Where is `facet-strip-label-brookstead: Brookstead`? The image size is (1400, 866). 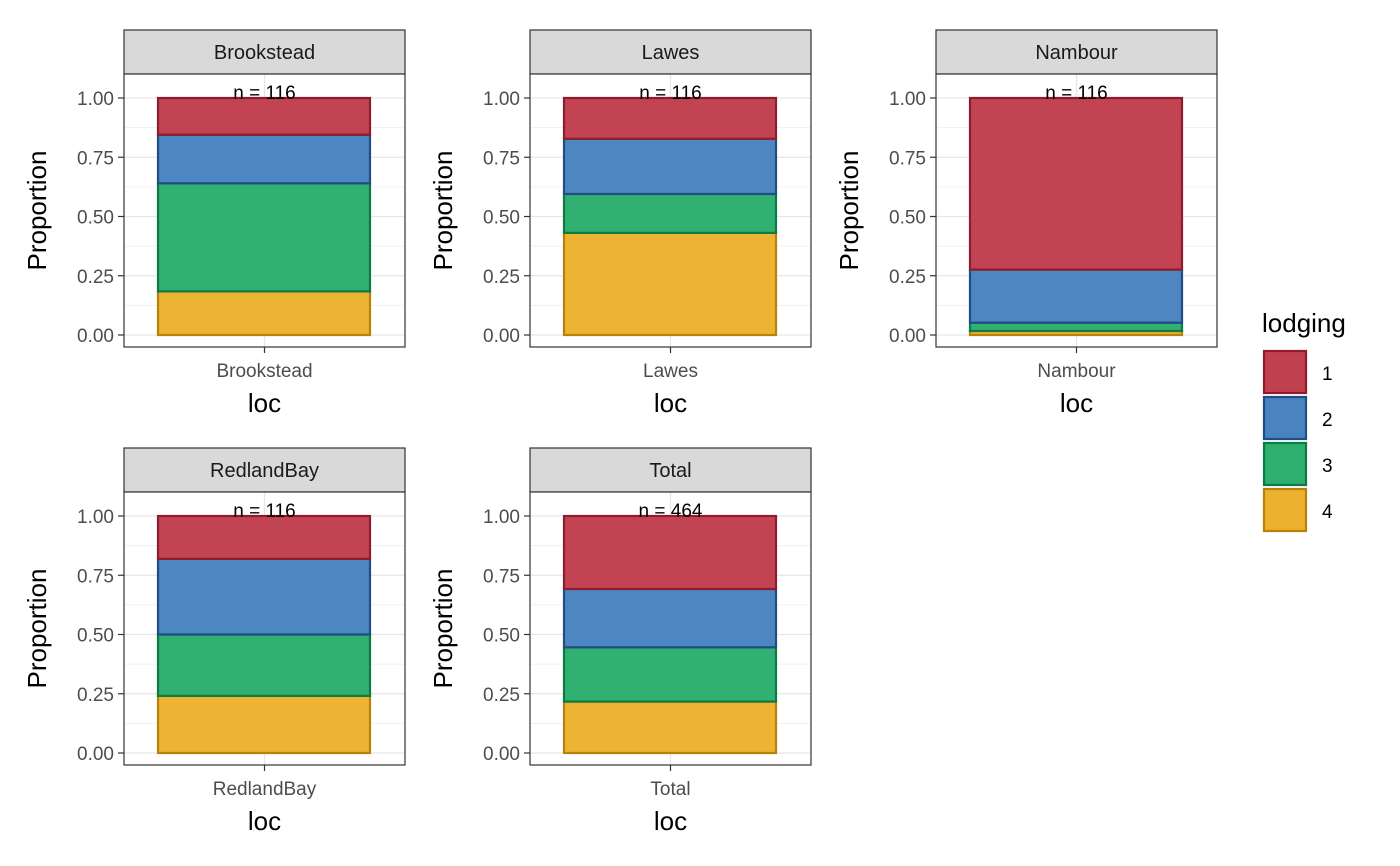 facet-strip-label-brookstead: Brookstead is located at coordinates (264, 53).